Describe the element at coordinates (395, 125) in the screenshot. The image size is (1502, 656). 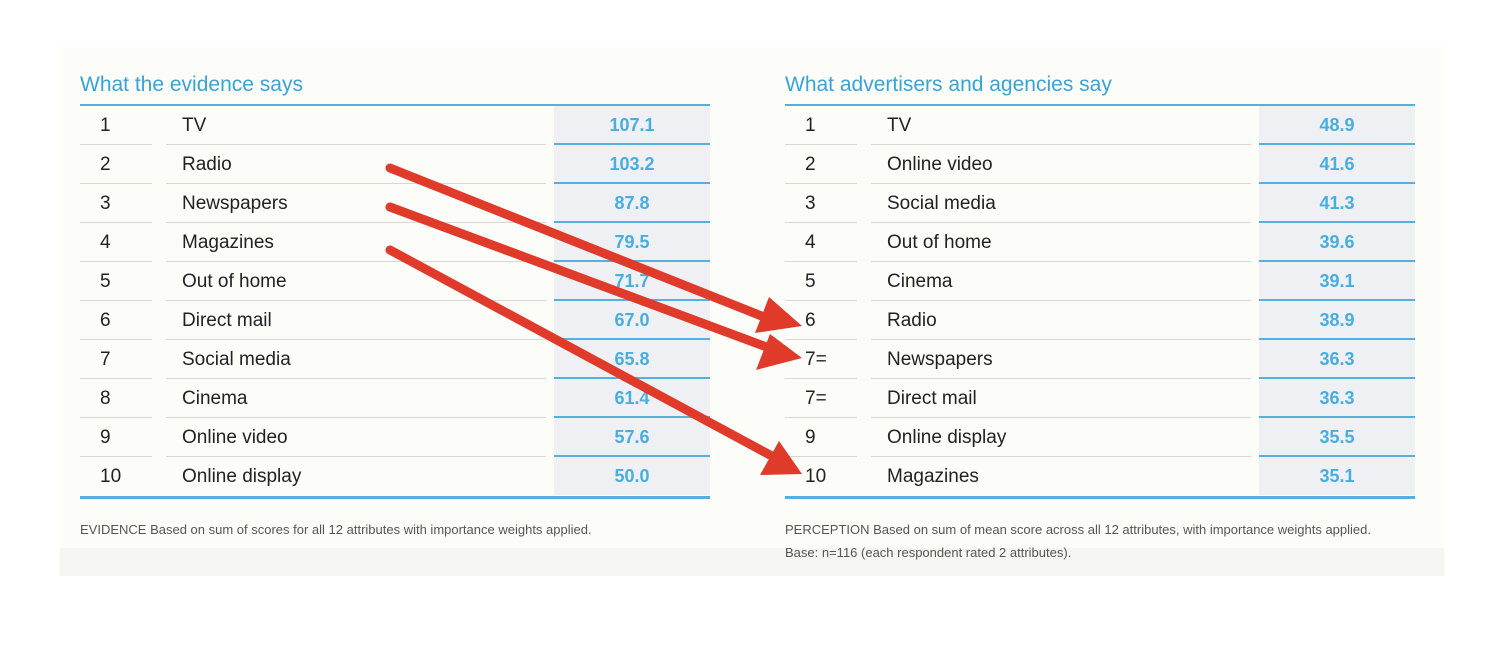
I see `table-row: 1 TV 107.1` at that location.